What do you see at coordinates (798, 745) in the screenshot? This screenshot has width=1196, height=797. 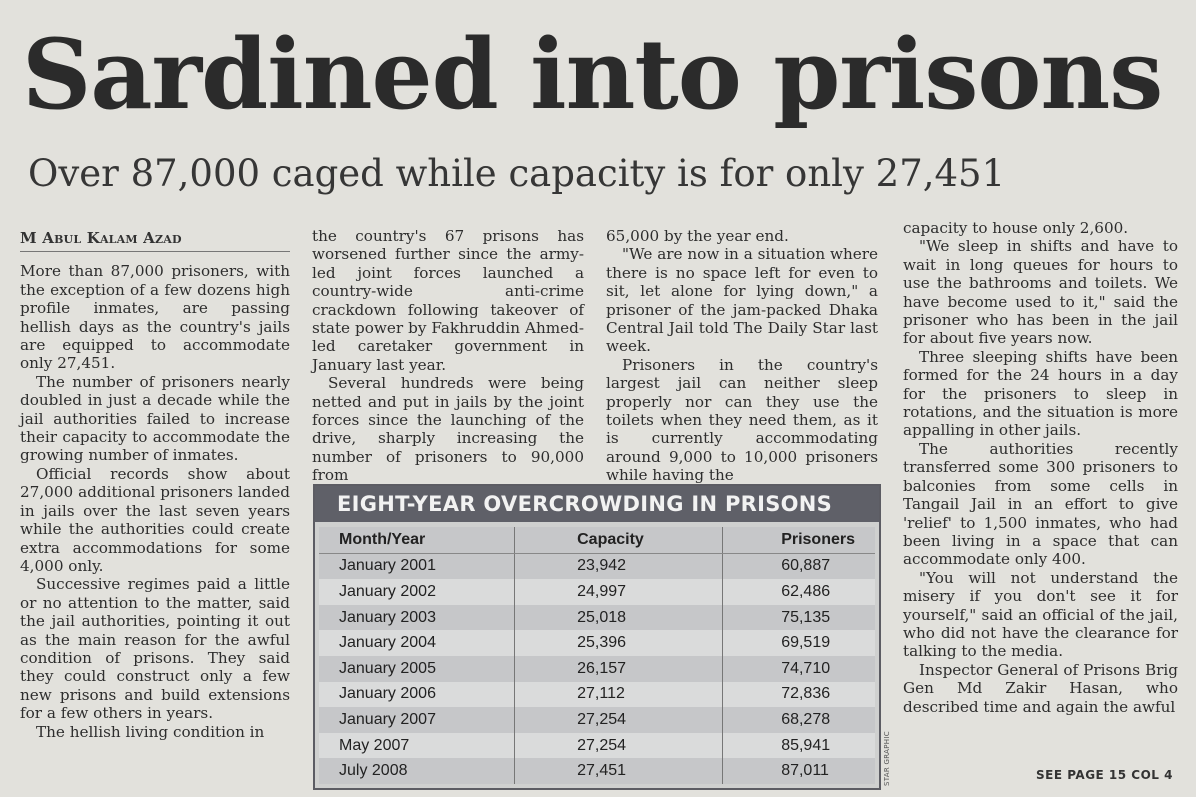 I see `cell-prisoners: 85,941` at bounding box center [798, 745].